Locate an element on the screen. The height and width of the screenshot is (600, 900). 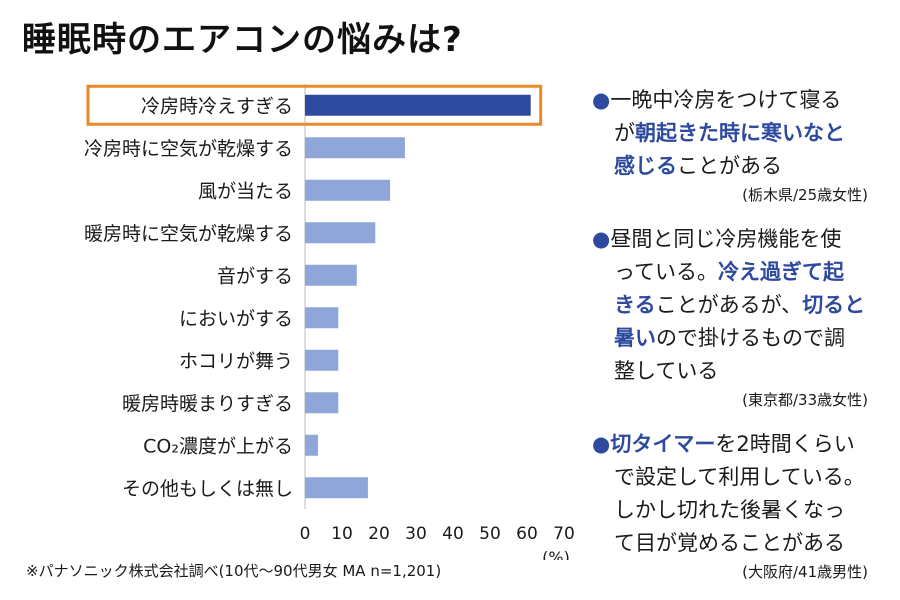
highlight-text: 朝起きた時に寒いなと is located at coordinates (740, 133).